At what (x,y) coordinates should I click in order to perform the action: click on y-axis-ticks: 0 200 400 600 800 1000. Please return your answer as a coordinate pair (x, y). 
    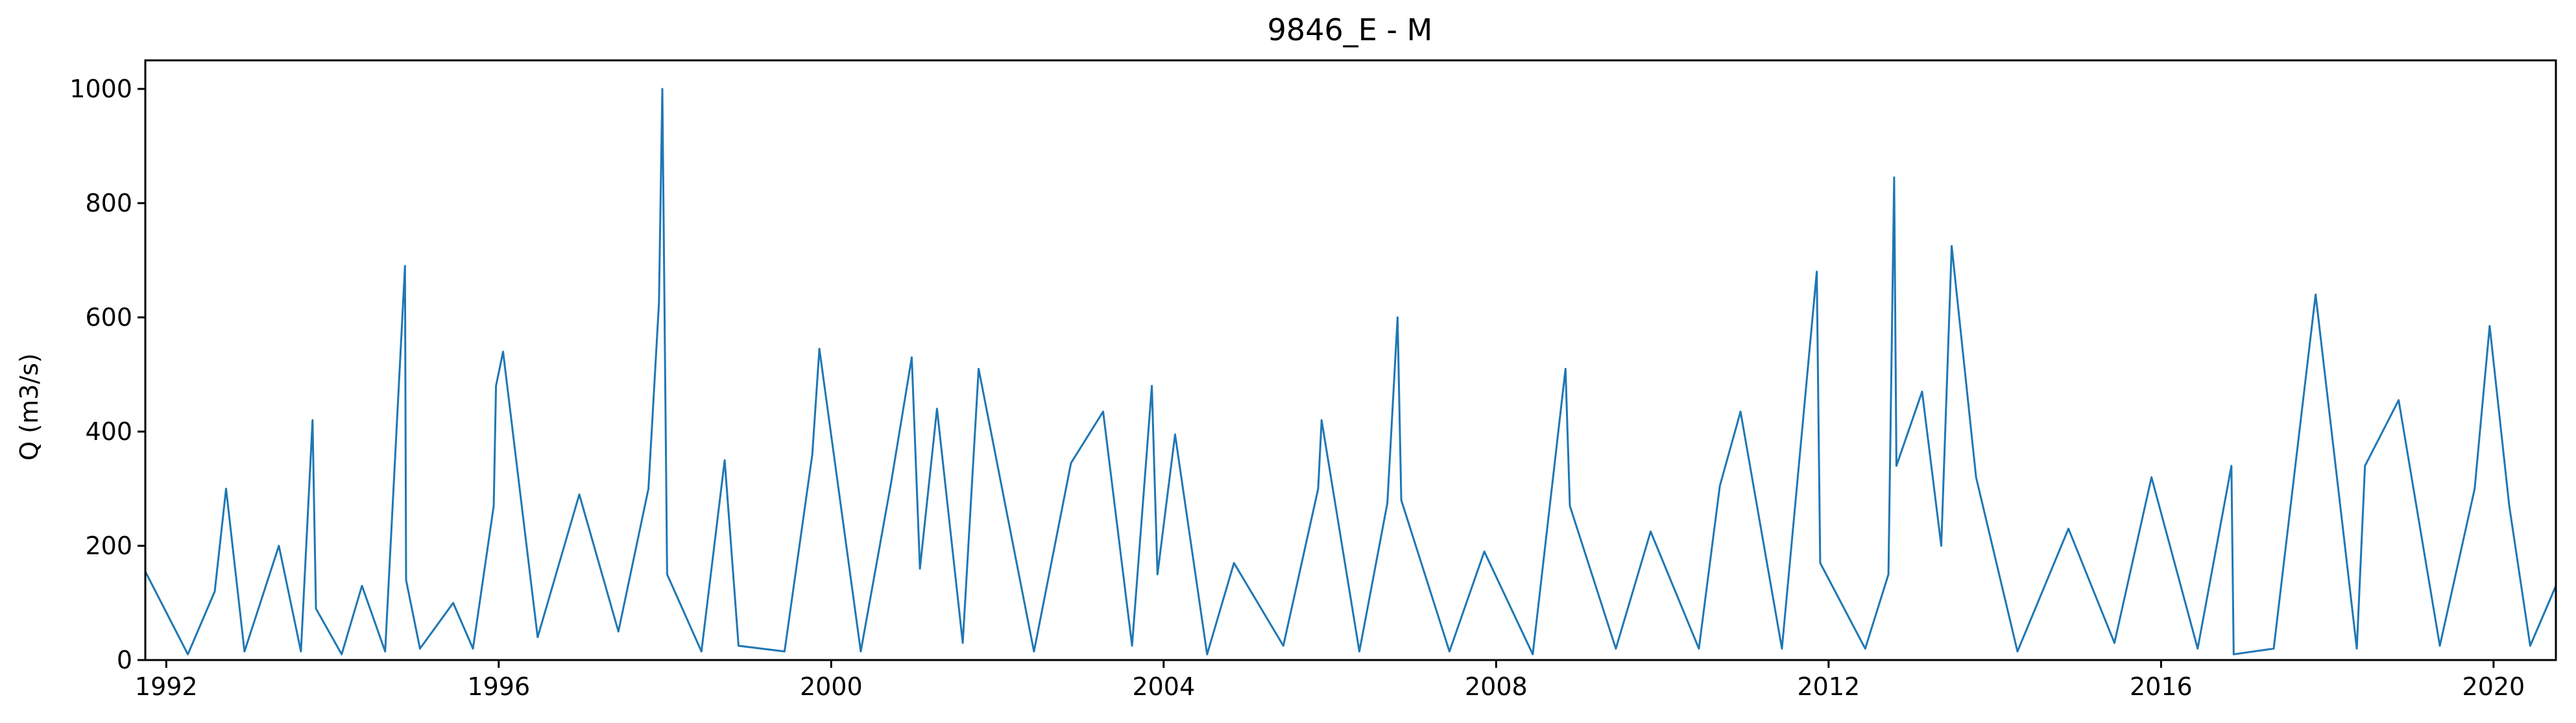
    Looking at the image, I should click on (107, 375).